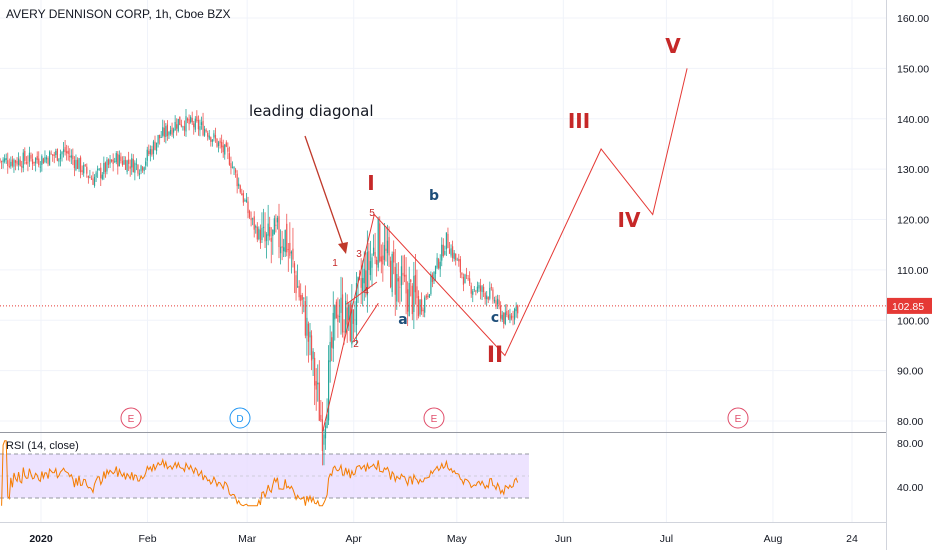 This screenshot has width=932, height=550. What do you see at coordinates (366, 291) in the screenshot?
I see `subwave-label: 4` at bounding box center [366, 291].